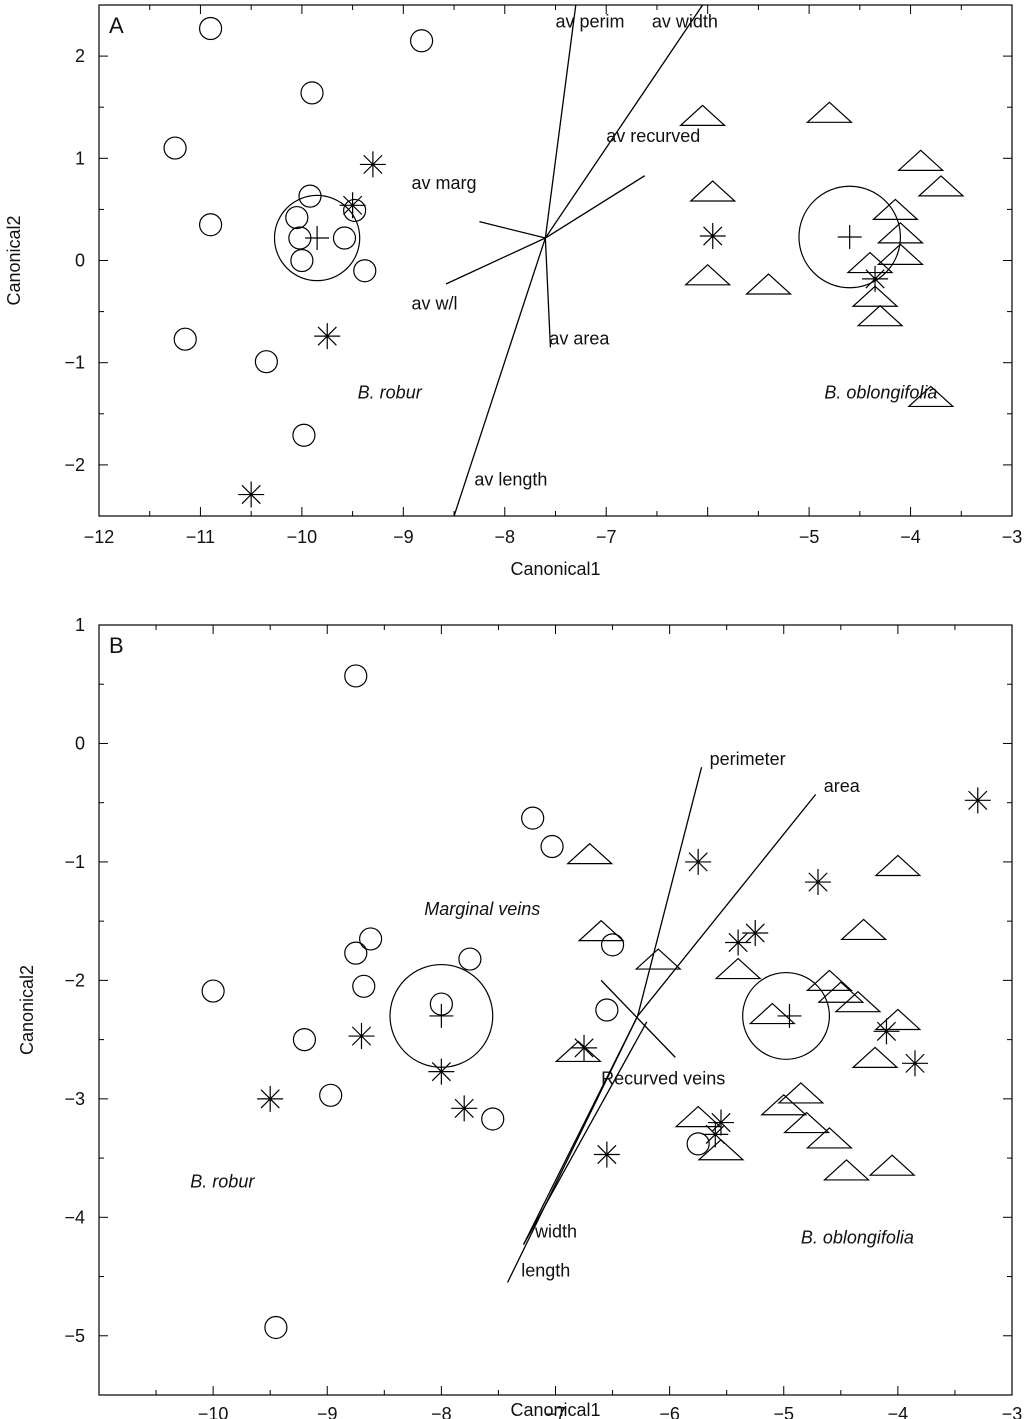 The image size is (1027, 1419). What do you see at coordinates (590, 21) in the screenshot?
I see `vector-label: av perim` at bounding box center [590, 21].